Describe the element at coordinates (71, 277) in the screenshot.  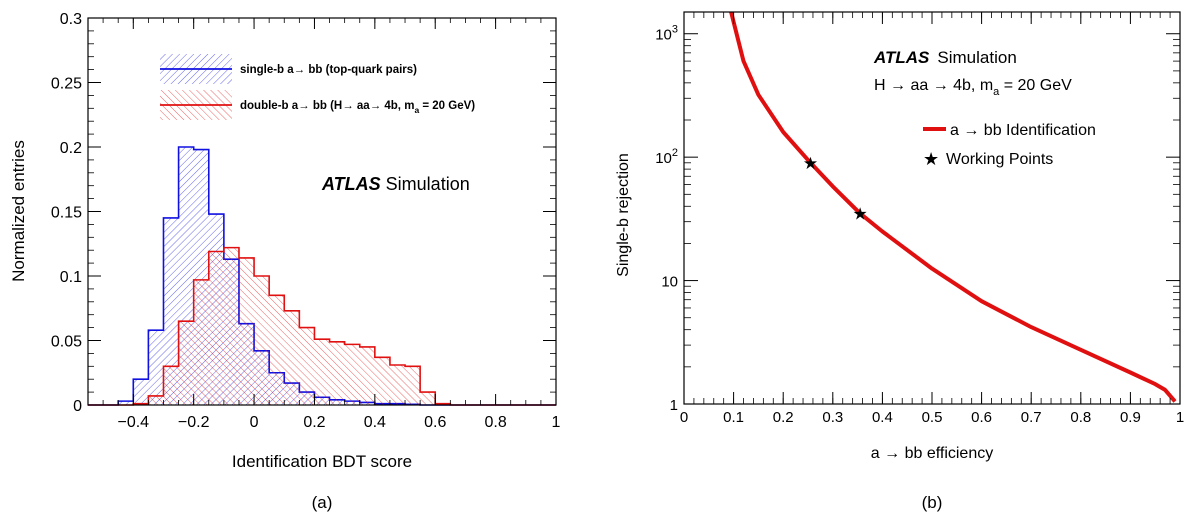
I see `y-tick-label-a: 0.1` at that location.